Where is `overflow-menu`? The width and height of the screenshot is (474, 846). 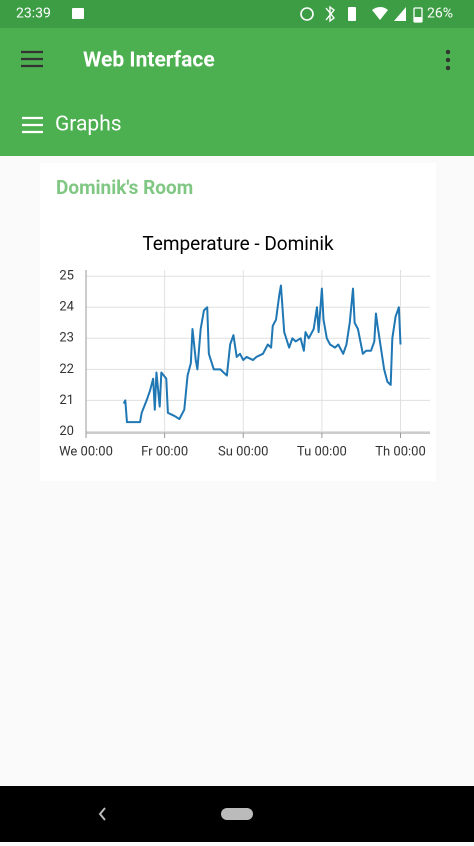 overflow-menu is located at coordinates (448, 60).